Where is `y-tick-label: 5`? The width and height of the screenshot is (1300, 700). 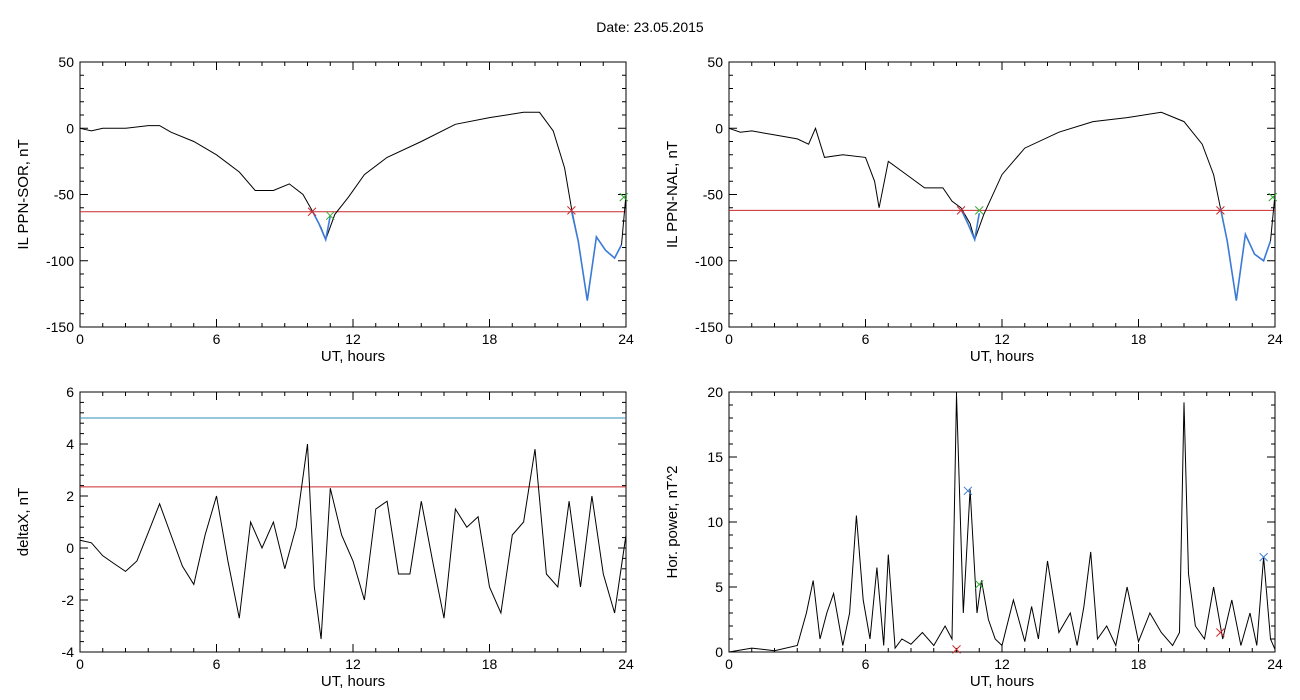 y-tick-label: 5 is located at coordinates (719, 587).